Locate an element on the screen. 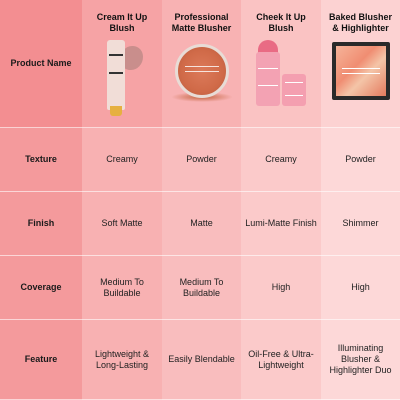 Image resolution: width=400 pixels, height=400 pixels. product-column-2: Professional Matte Blusher is located at coordinates (201, 64).